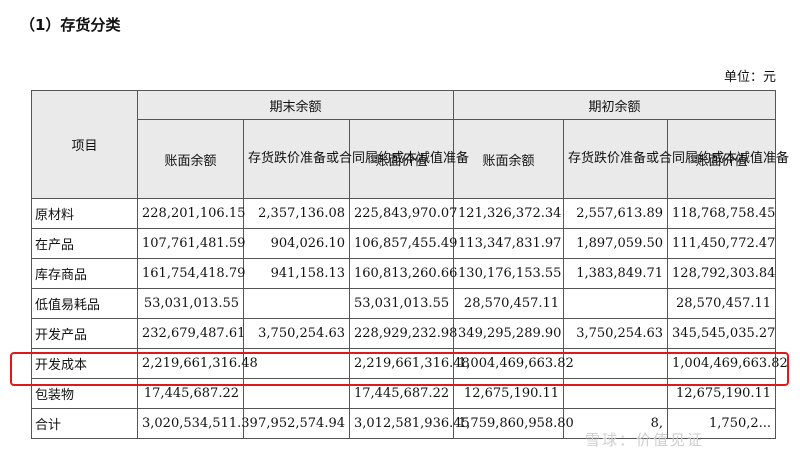 This screenshot has width=800, height=464. I want to click on table-cell: 345,545,035.27, so click(722, 333).